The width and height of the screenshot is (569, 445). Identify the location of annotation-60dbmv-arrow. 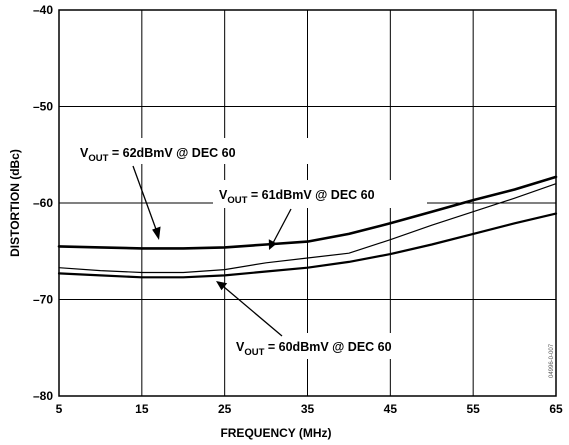
(253, 311).